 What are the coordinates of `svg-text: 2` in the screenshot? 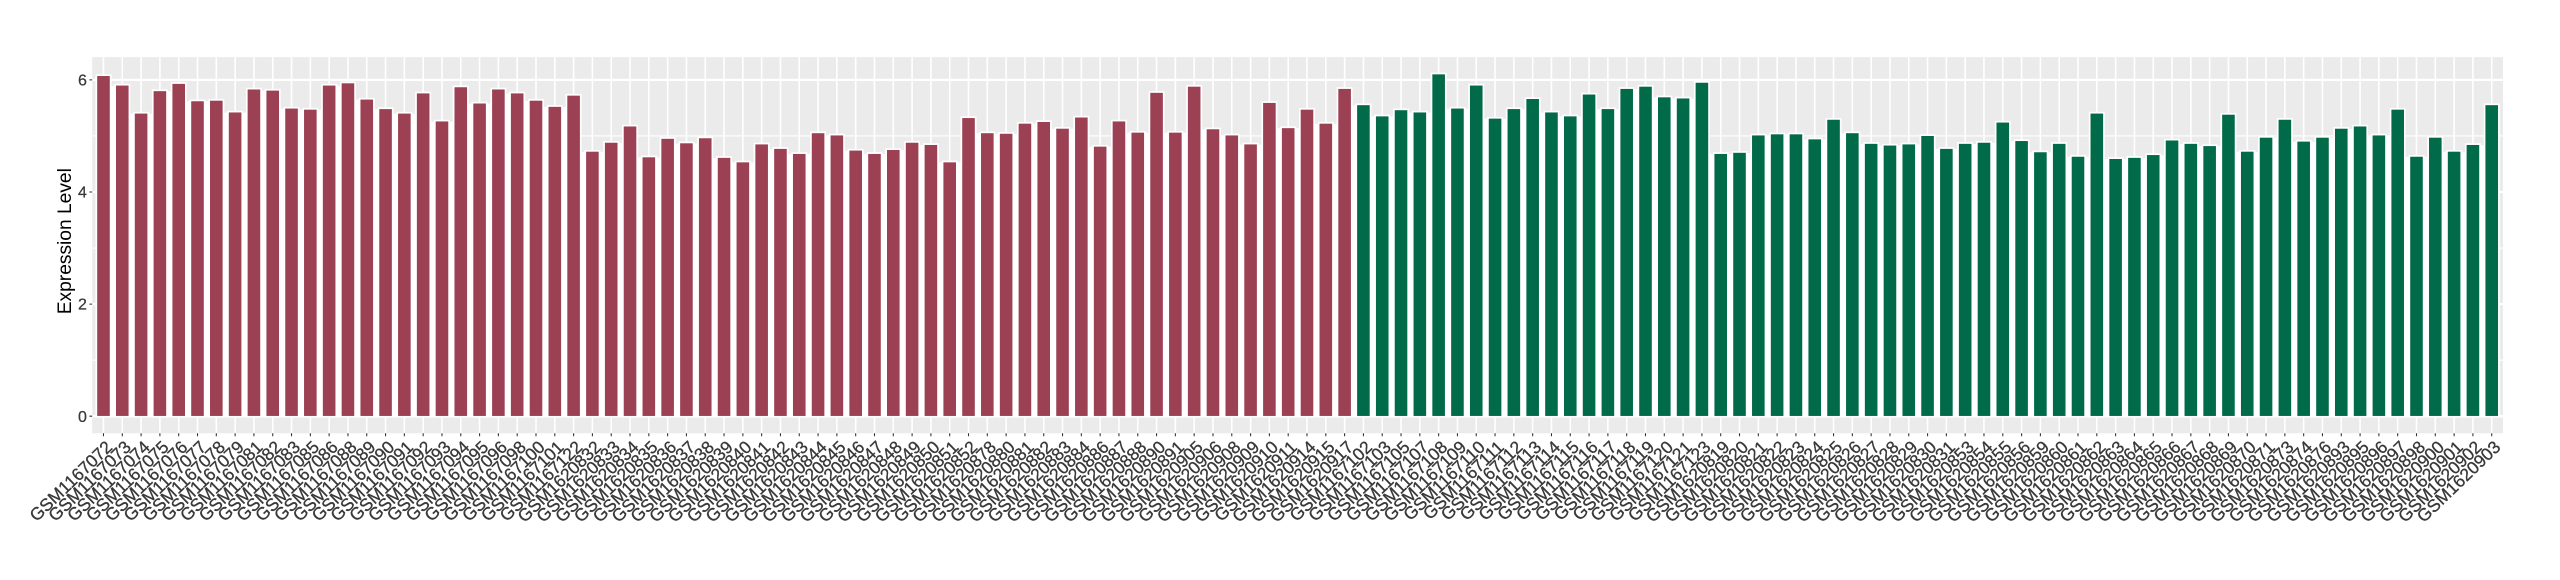 It's located at (82, 305).